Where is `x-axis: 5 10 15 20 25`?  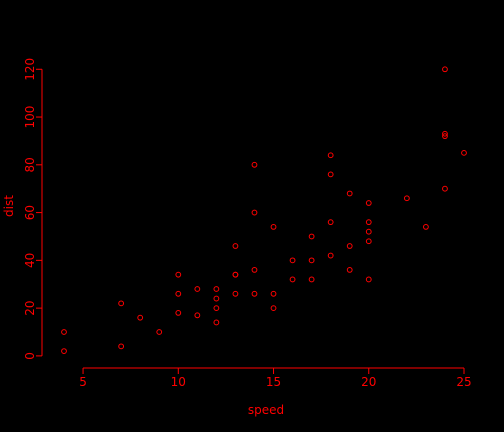 x-axis: 5 10 15 20 25 is located at coordinates (275, 378).